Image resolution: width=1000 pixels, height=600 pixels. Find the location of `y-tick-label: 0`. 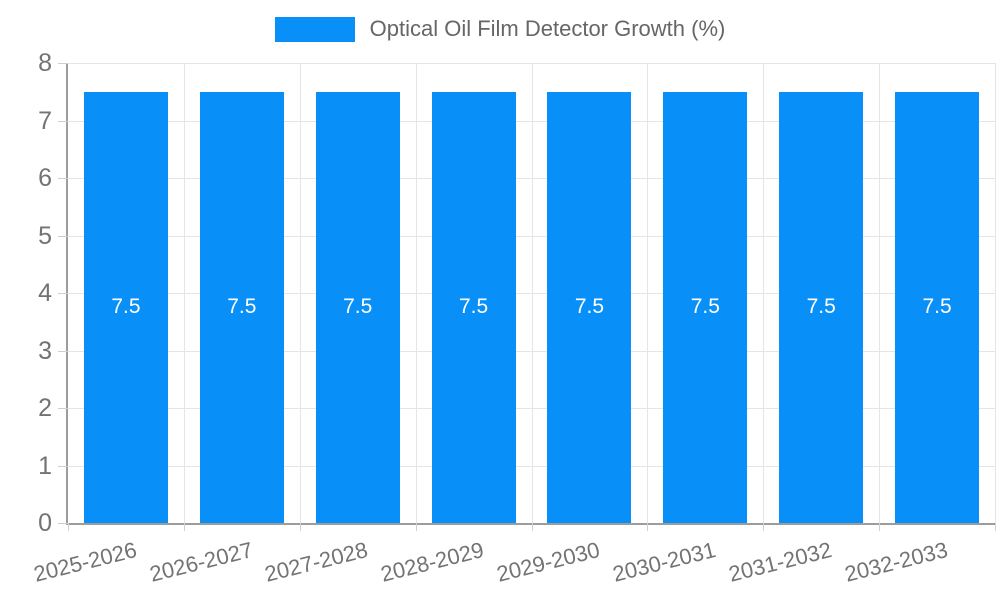

y-tick-label: 0 is located at coordinates (45, 523).